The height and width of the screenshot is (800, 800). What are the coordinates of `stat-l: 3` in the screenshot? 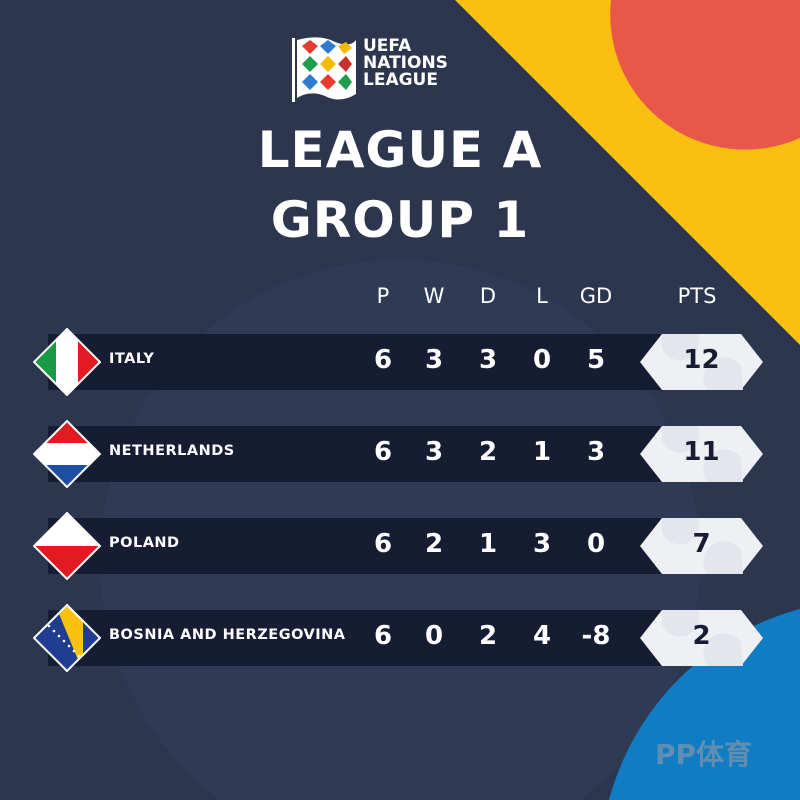 It's located at (542, 544).